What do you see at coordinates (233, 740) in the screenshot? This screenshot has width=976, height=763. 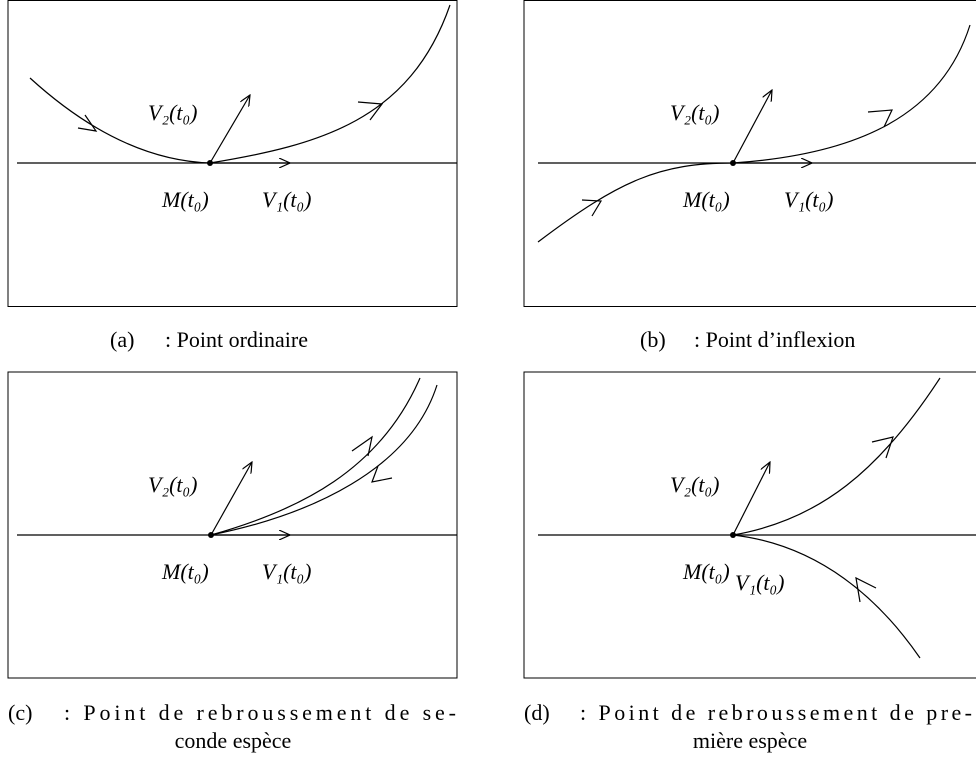 I see `caption: conde espèce` at bounding box center [233, 740].